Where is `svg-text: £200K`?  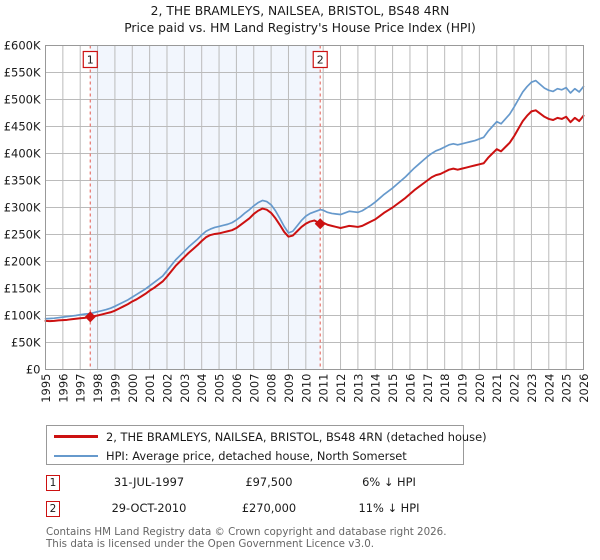
svg-text: £200K is located at coordinates (22, 262).